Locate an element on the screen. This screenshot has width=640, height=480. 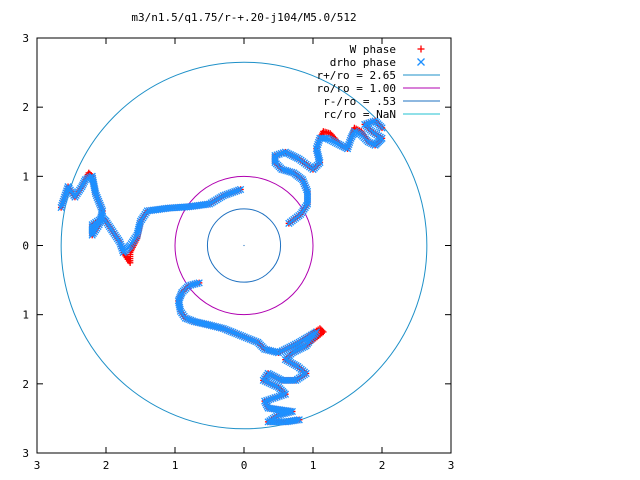
legend-x-marker is located at coordinates (421, 62).